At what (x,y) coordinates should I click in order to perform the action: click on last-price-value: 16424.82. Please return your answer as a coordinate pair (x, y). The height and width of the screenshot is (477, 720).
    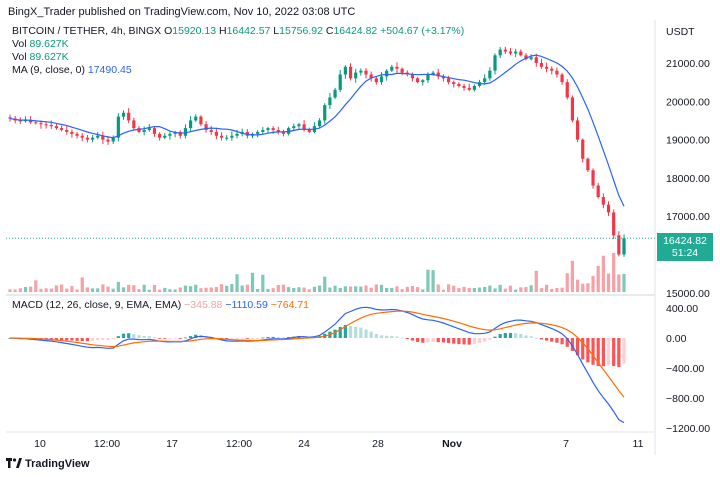
    Looking at the image, I should click on (685, 241).